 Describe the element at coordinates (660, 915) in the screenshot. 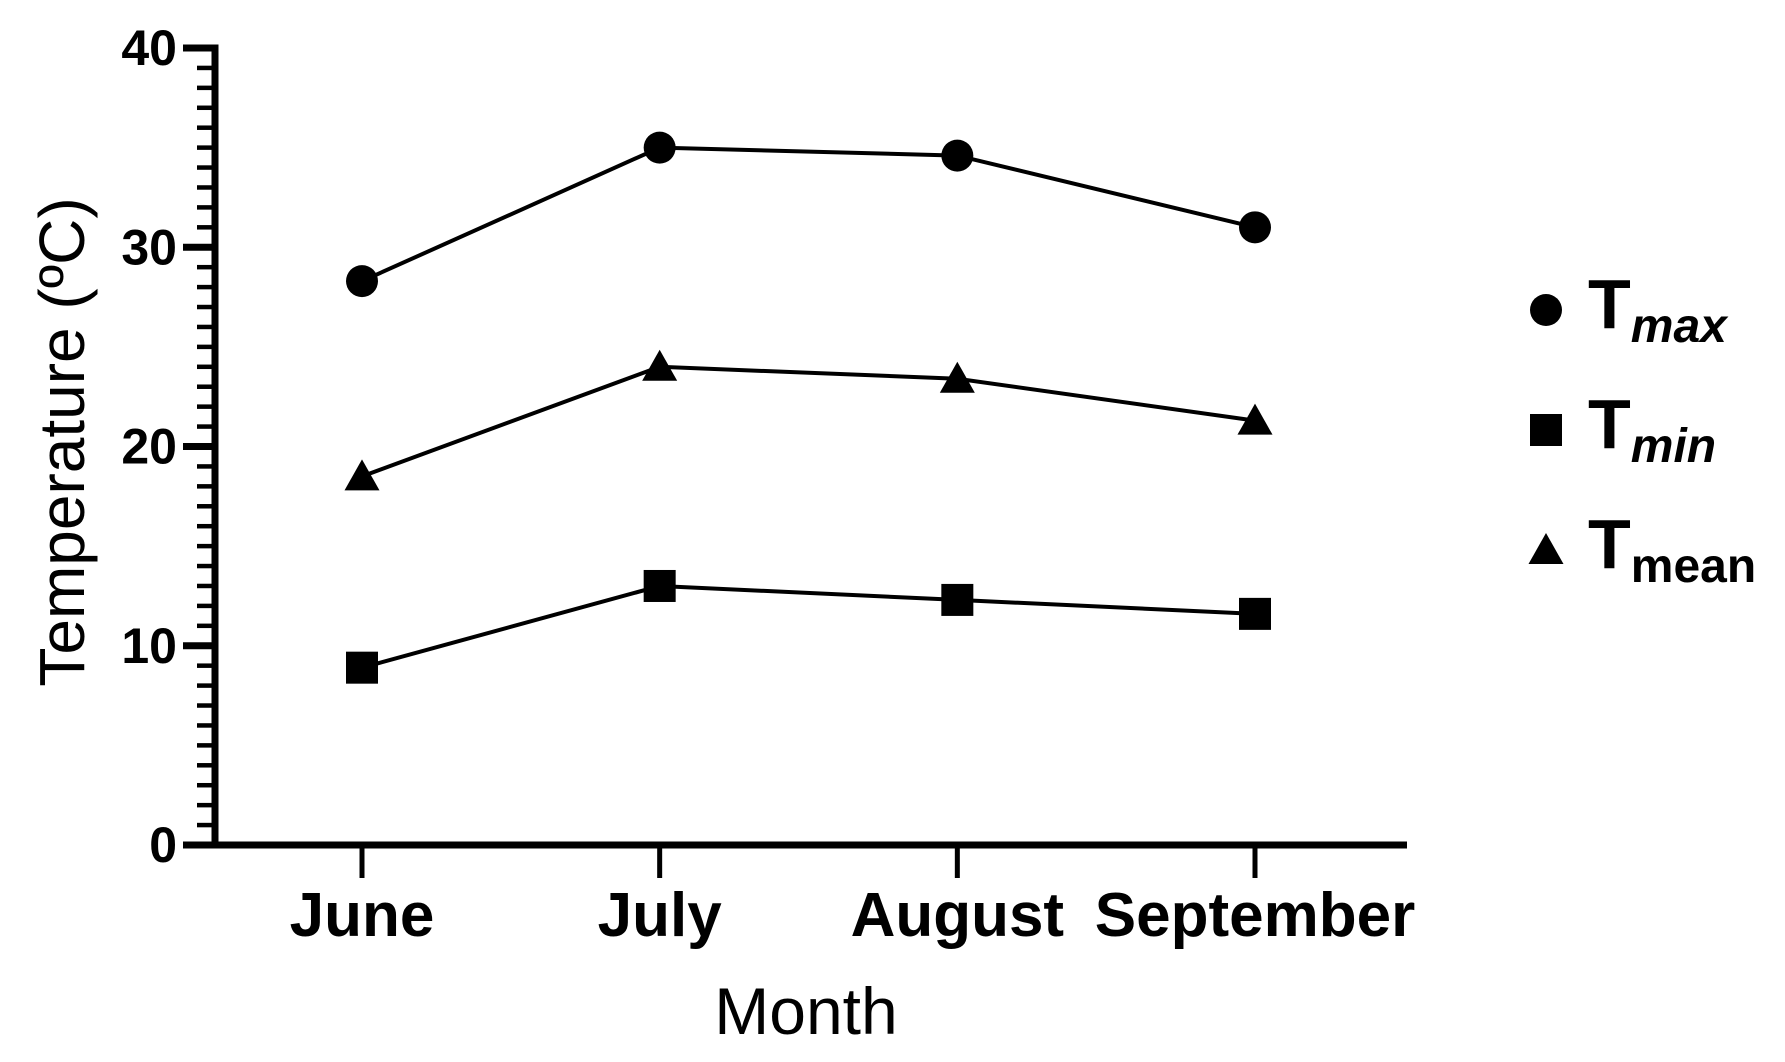

I see `x-tick-label: July` at that location.